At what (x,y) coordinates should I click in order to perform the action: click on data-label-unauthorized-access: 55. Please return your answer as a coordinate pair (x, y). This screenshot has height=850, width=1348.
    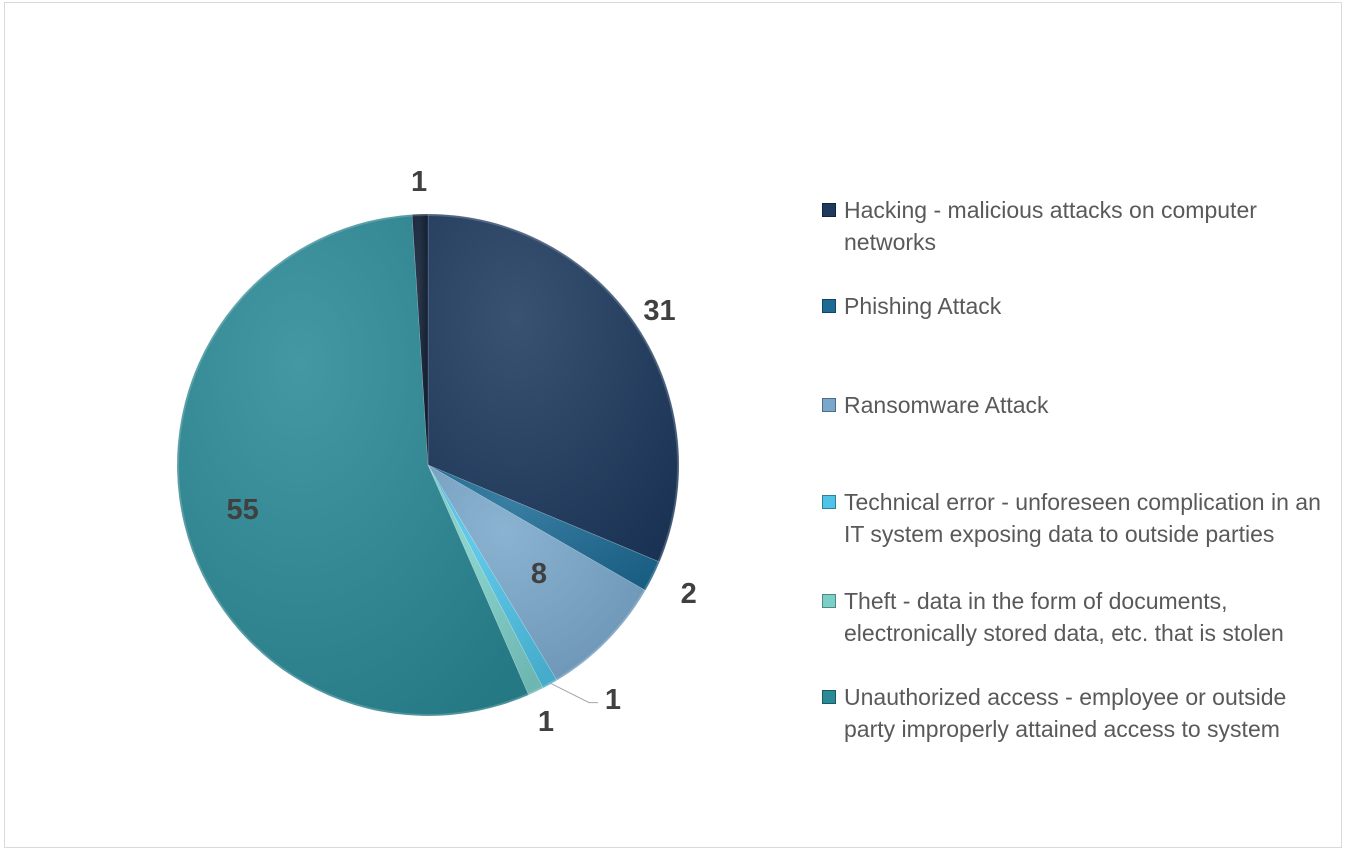
    Looking at the image, I should click on (242, 510).